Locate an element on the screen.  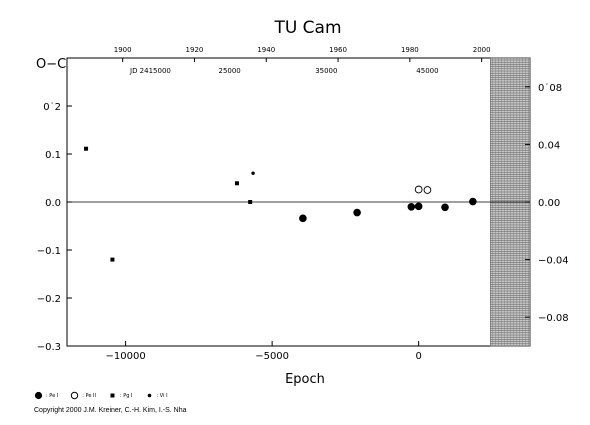
y-axis-label: O−C is located at coordinates (51, 64).